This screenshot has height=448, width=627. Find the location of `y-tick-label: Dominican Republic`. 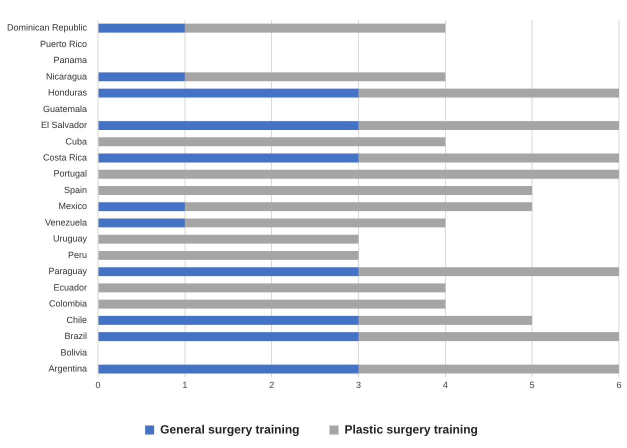

y-tick-label: Dominican Republic is located at coordinates (47, 27).